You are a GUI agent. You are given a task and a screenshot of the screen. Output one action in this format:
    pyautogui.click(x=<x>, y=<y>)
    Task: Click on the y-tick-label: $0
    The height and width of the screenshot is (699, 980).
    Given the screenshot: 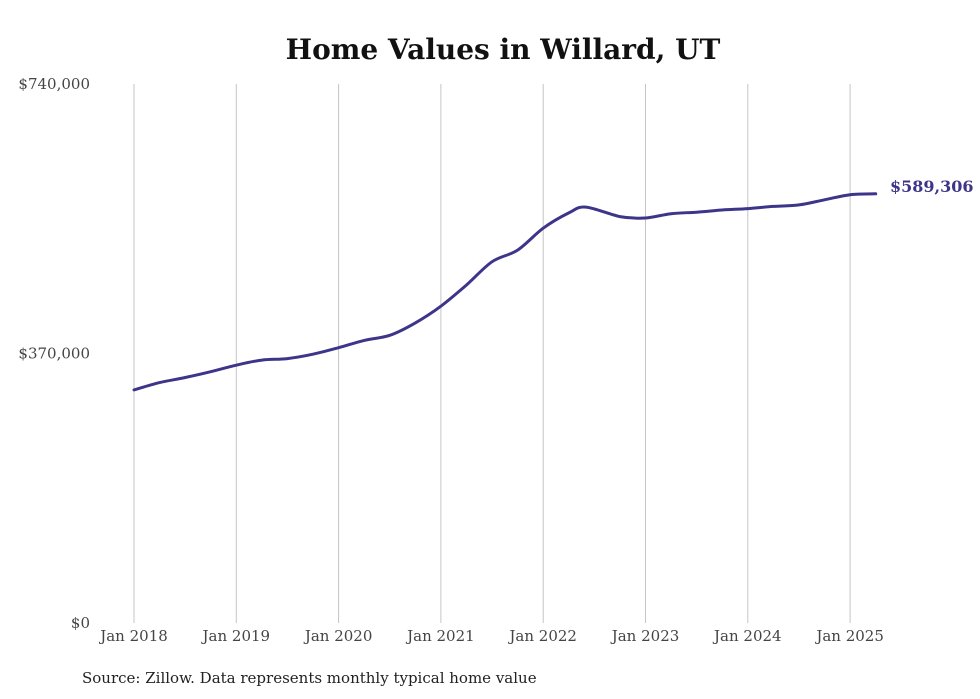 What is the action you would take?
    pyautogui.click(x=80, y=623)
    